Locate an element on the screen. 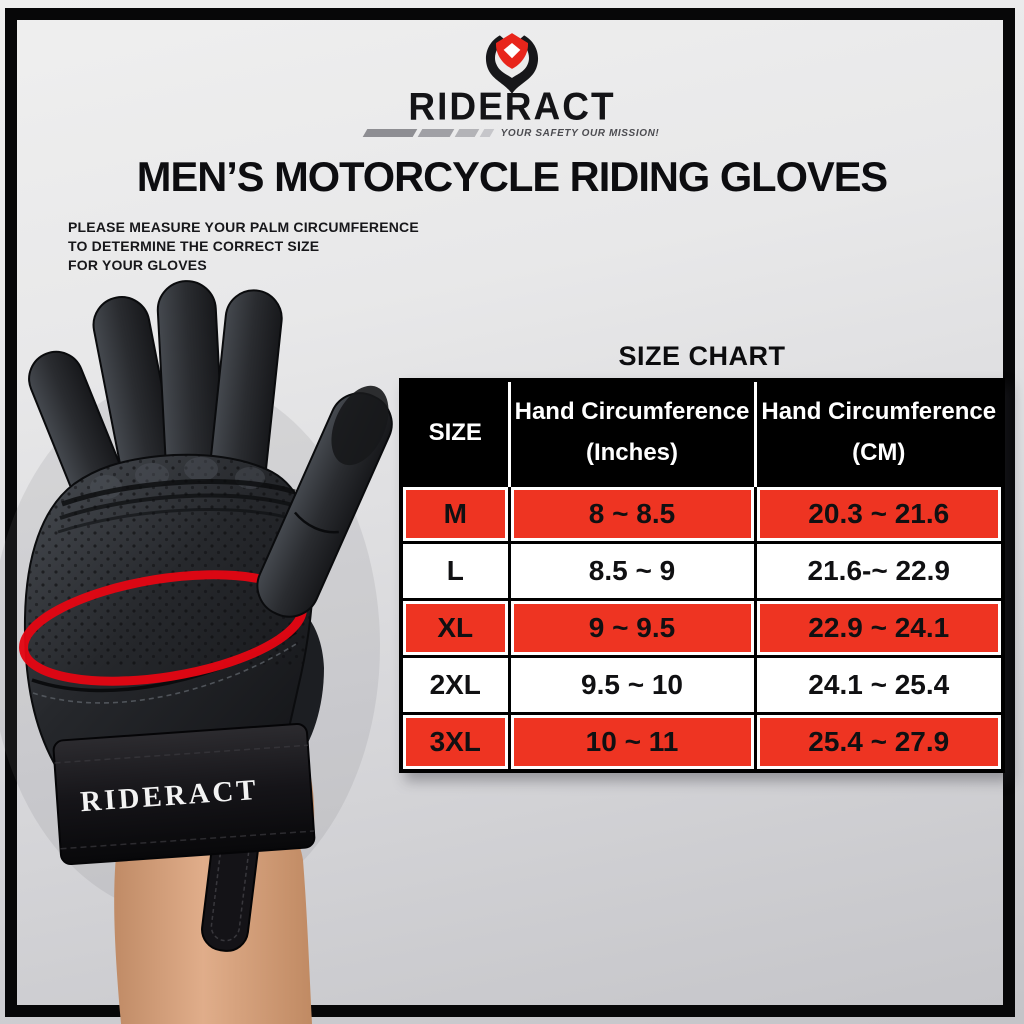 The height and width of the screenshot is (1024, 1024). column-header-inches: Hand Circumference (Inches) is located at coordinates (633, 433).